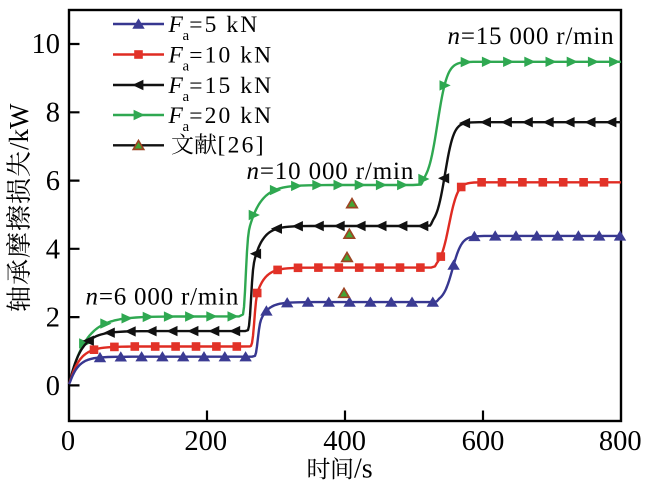  What do you see at coordinates (46, 44) in the screenshot?
I see `svg-text: 10` at bounding box center [46, 44].